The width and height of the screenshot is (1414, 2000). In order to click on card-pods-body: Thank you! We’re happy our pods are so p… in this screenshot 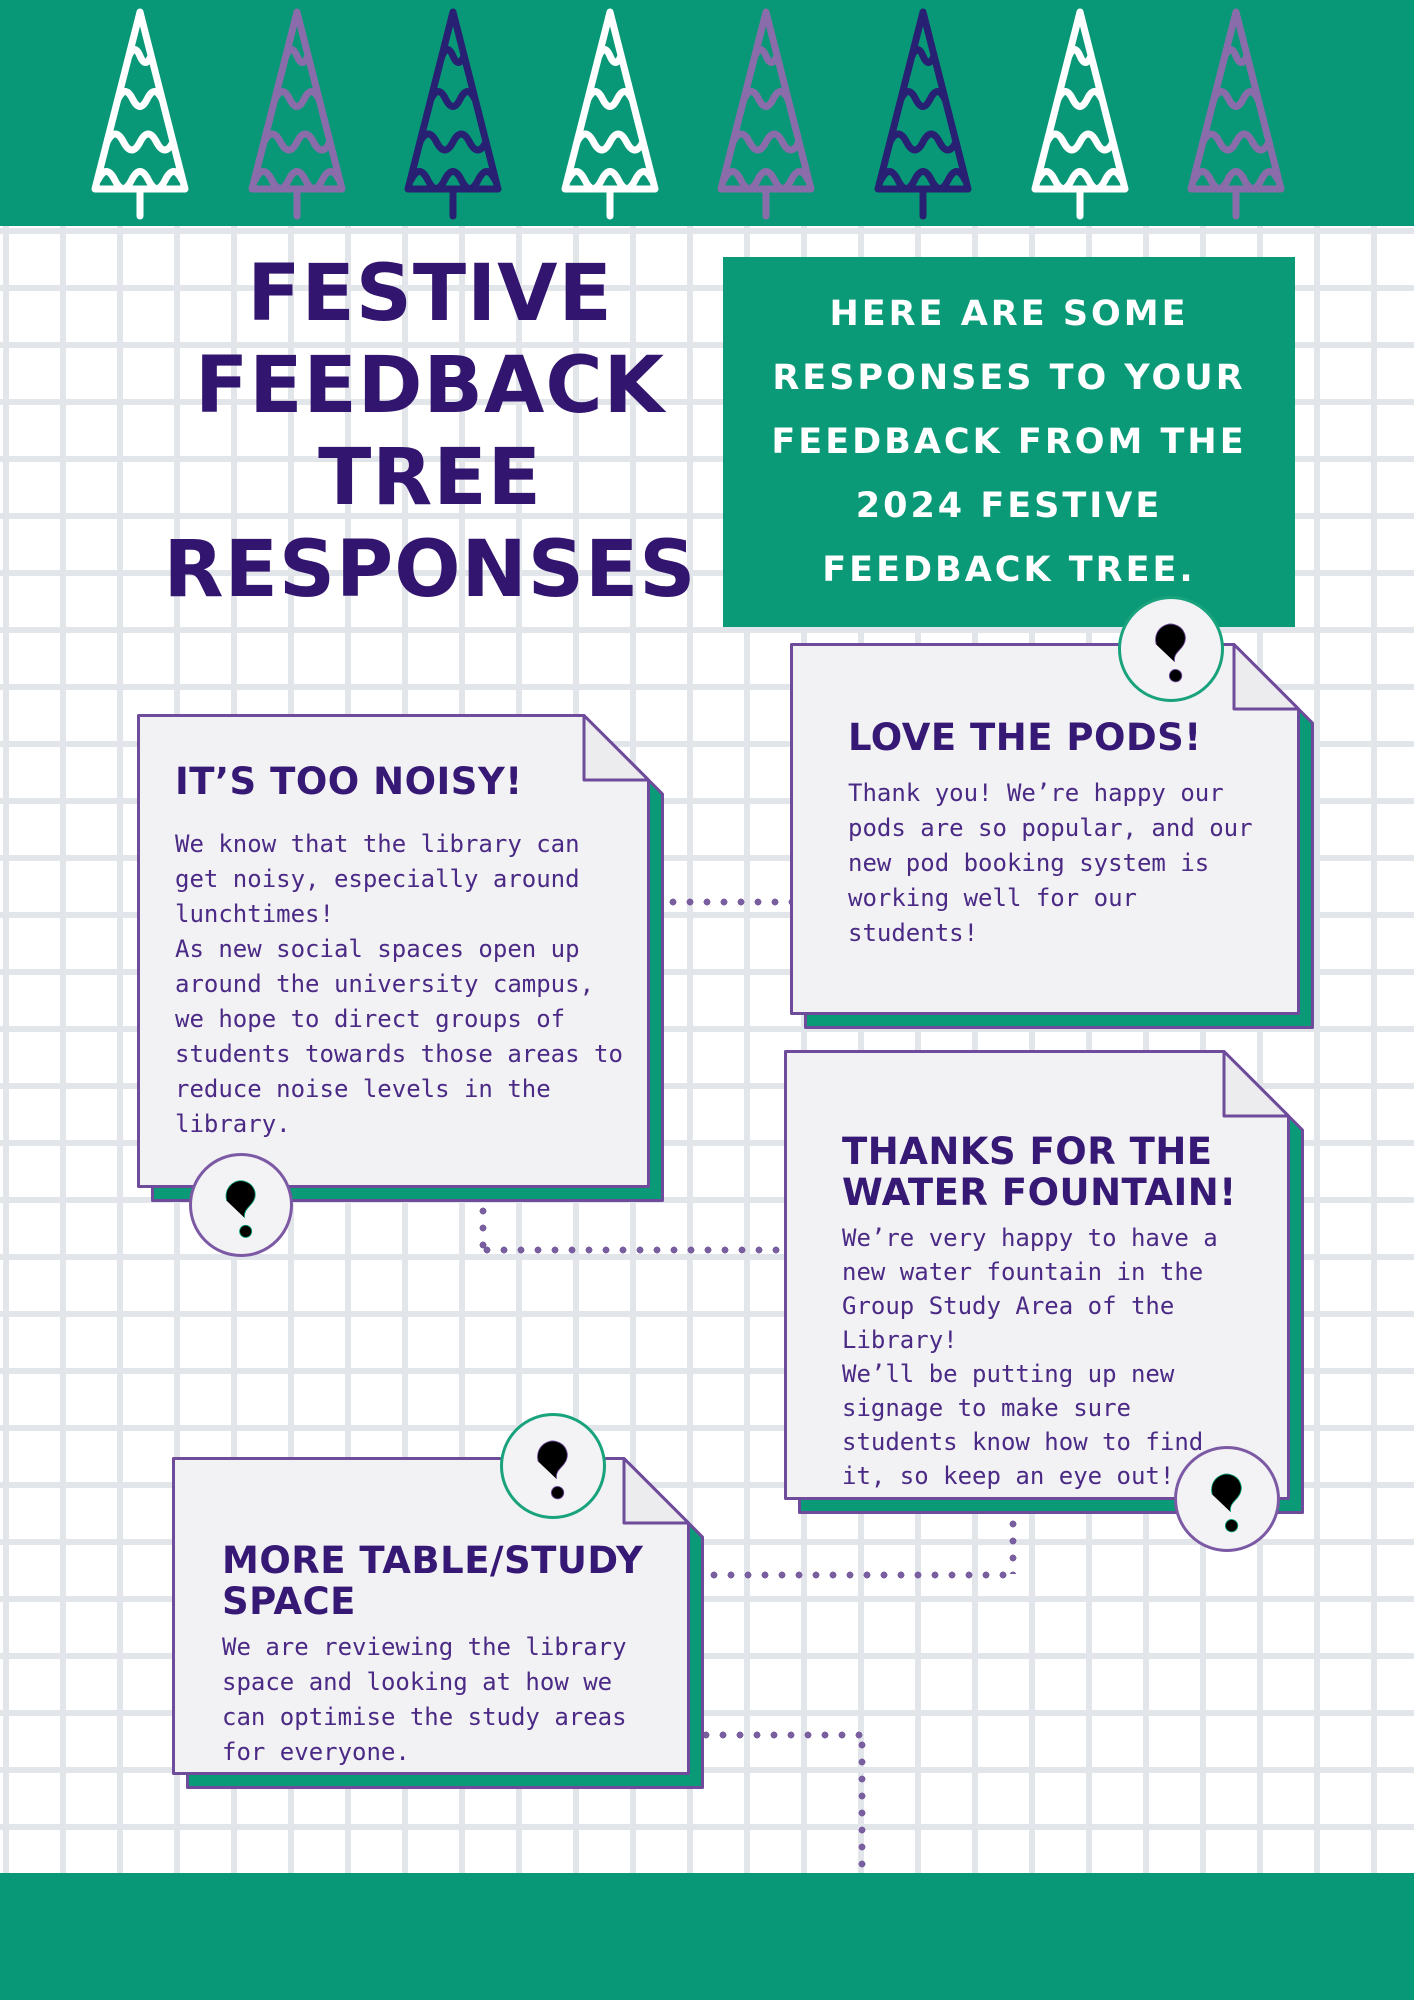, I will do `click(1050, 863)`.